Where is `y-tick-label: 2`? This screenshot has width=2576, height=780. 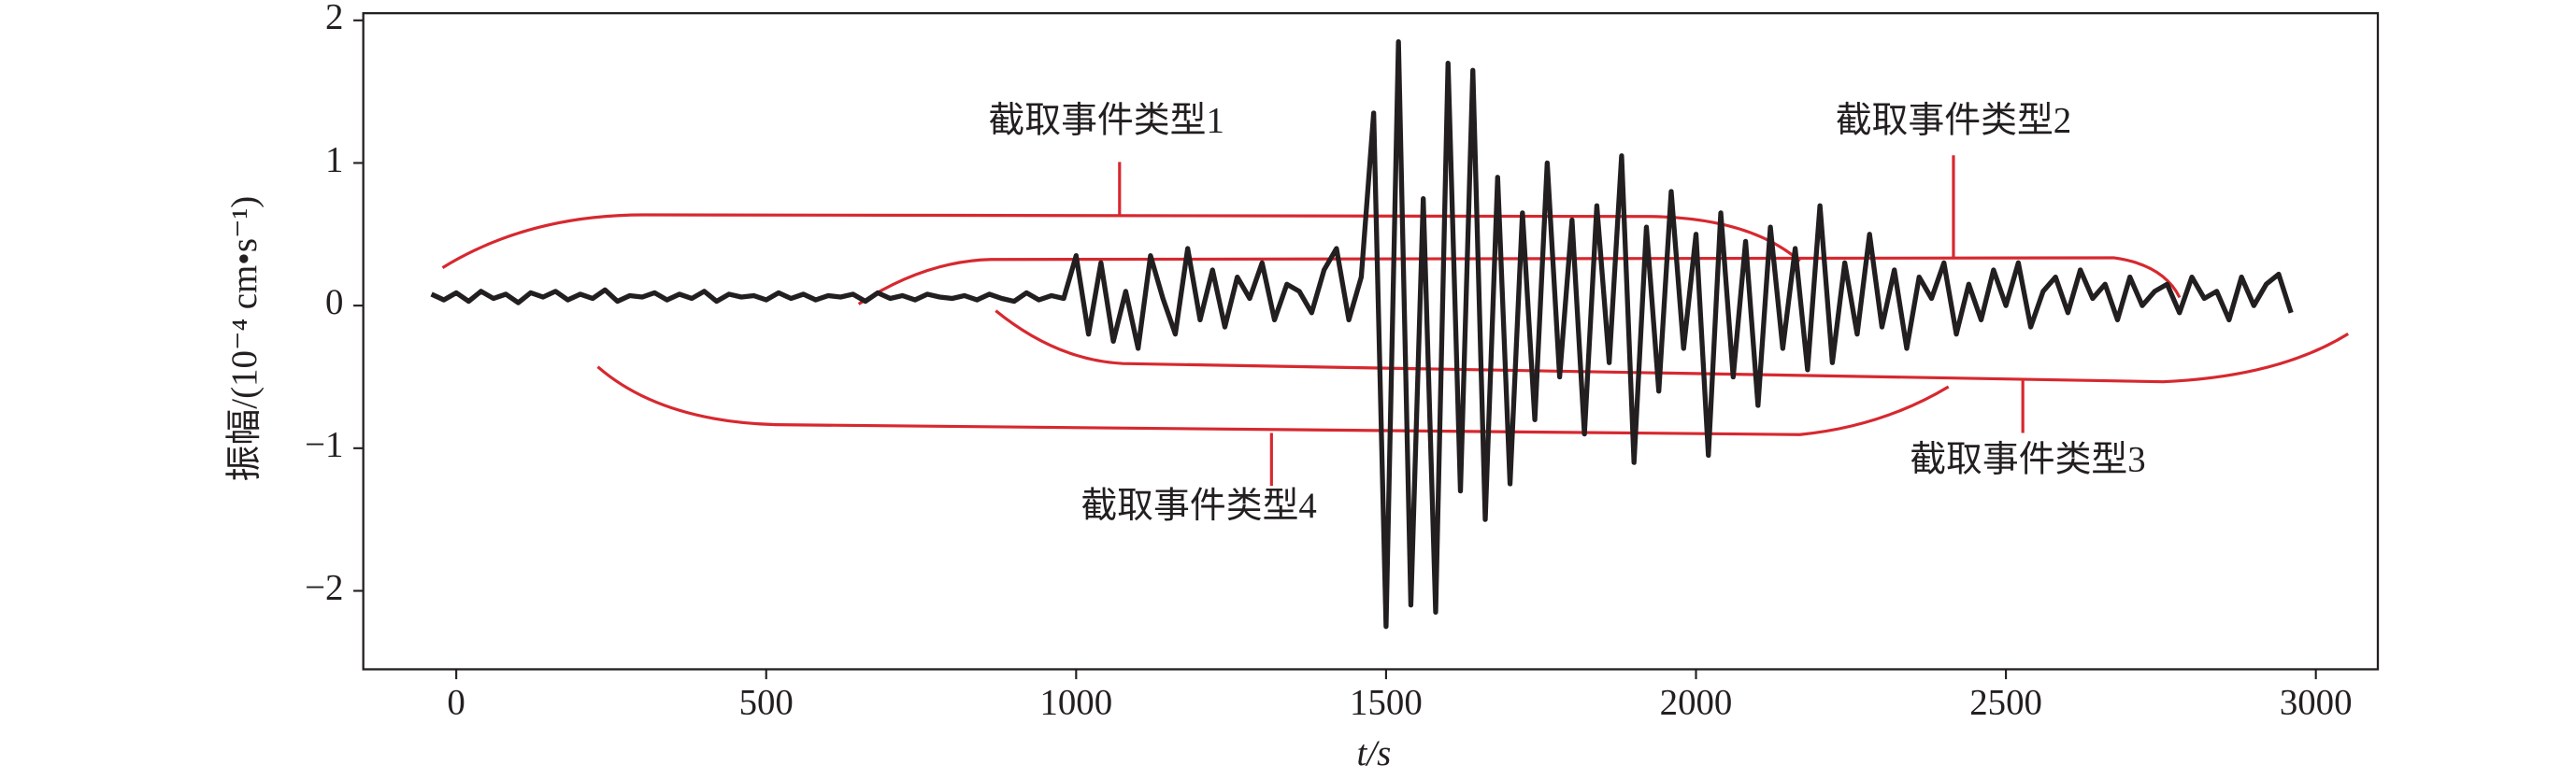 y-tick-label: 2 is located at coordinates (334, 18).